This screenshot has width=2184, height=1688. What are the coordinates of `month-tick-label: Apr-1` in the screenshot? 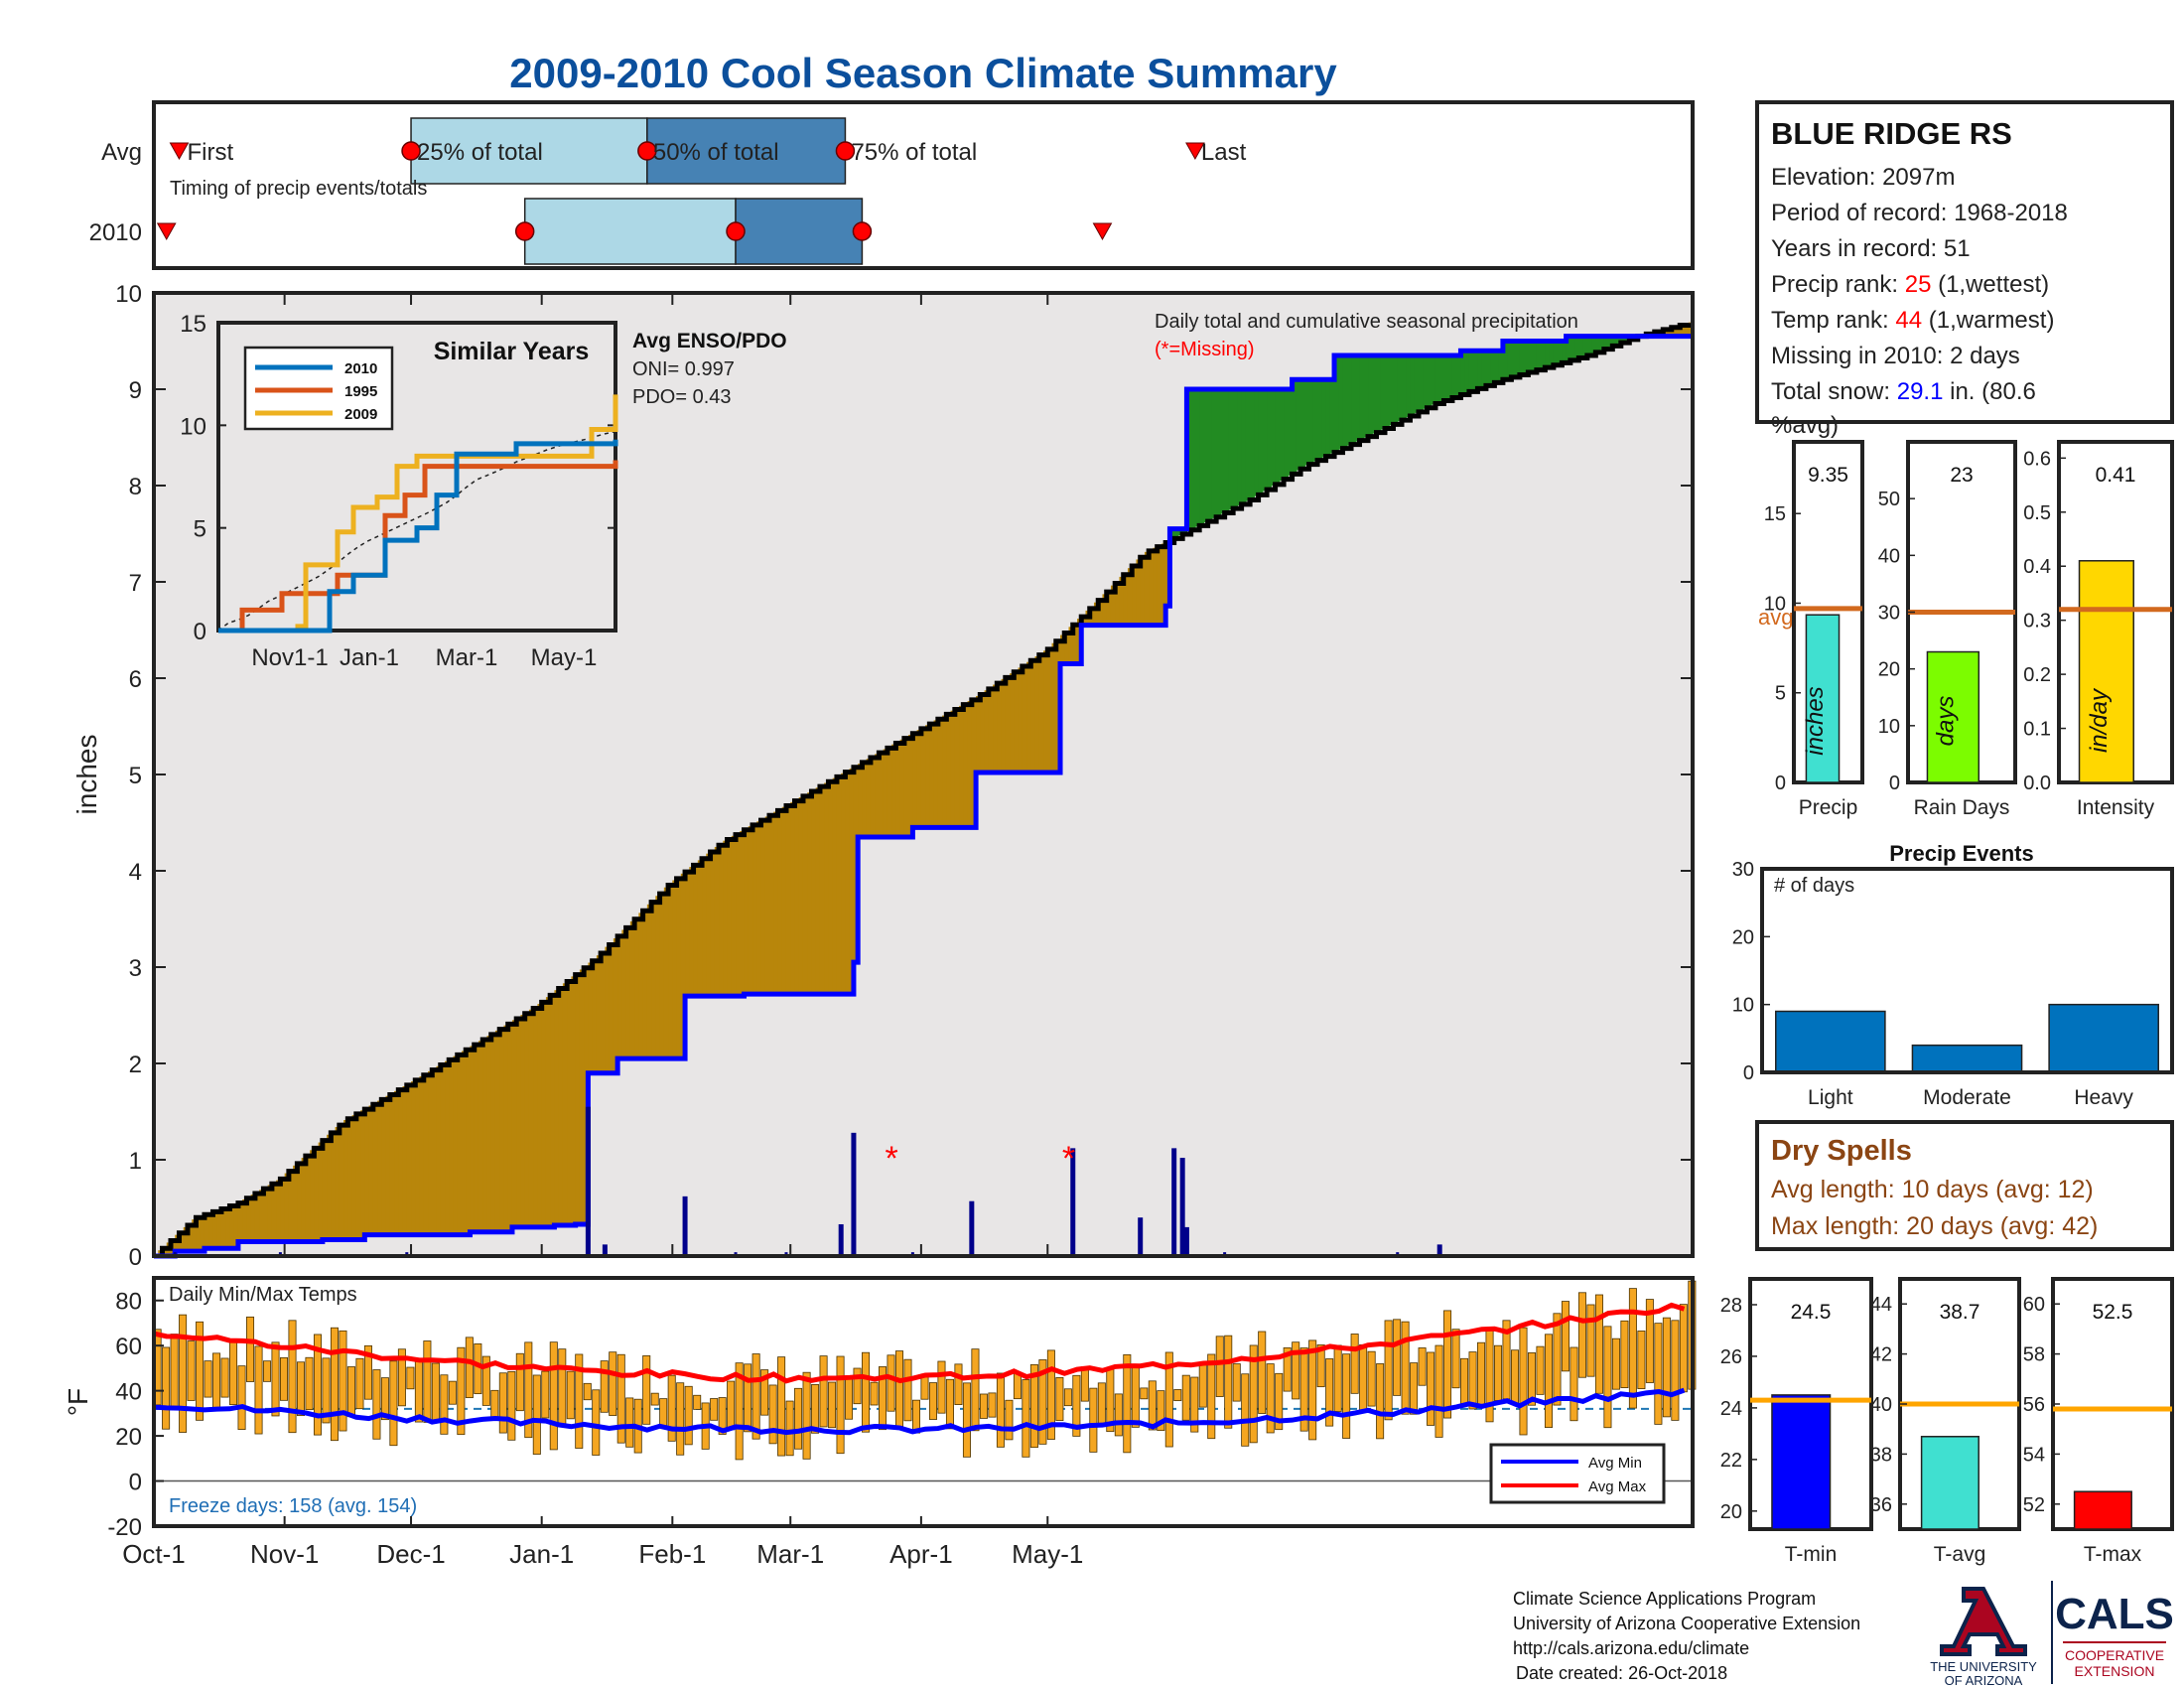 It's located at (921, 1554).